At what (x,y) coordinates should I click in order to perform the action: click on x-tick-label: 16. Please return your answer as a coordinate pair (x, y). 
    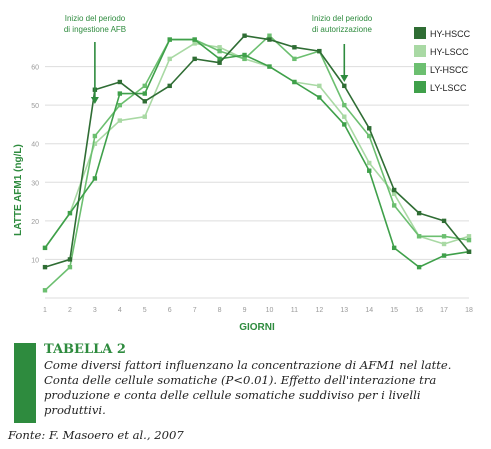
    Looking at the image, I should click on (419, 310).